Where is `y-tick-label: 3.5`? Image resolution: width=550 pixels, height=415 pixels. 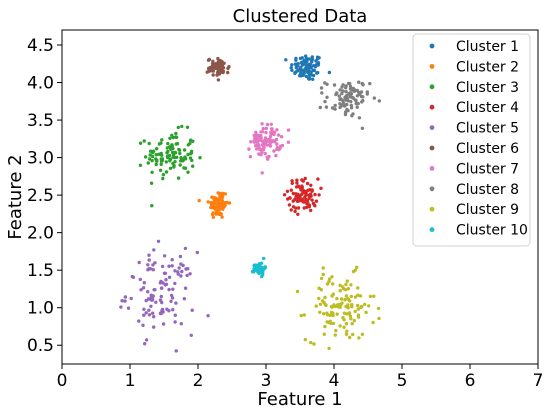 y-tick-label: 3.5 is located at coordinates (40, 121).